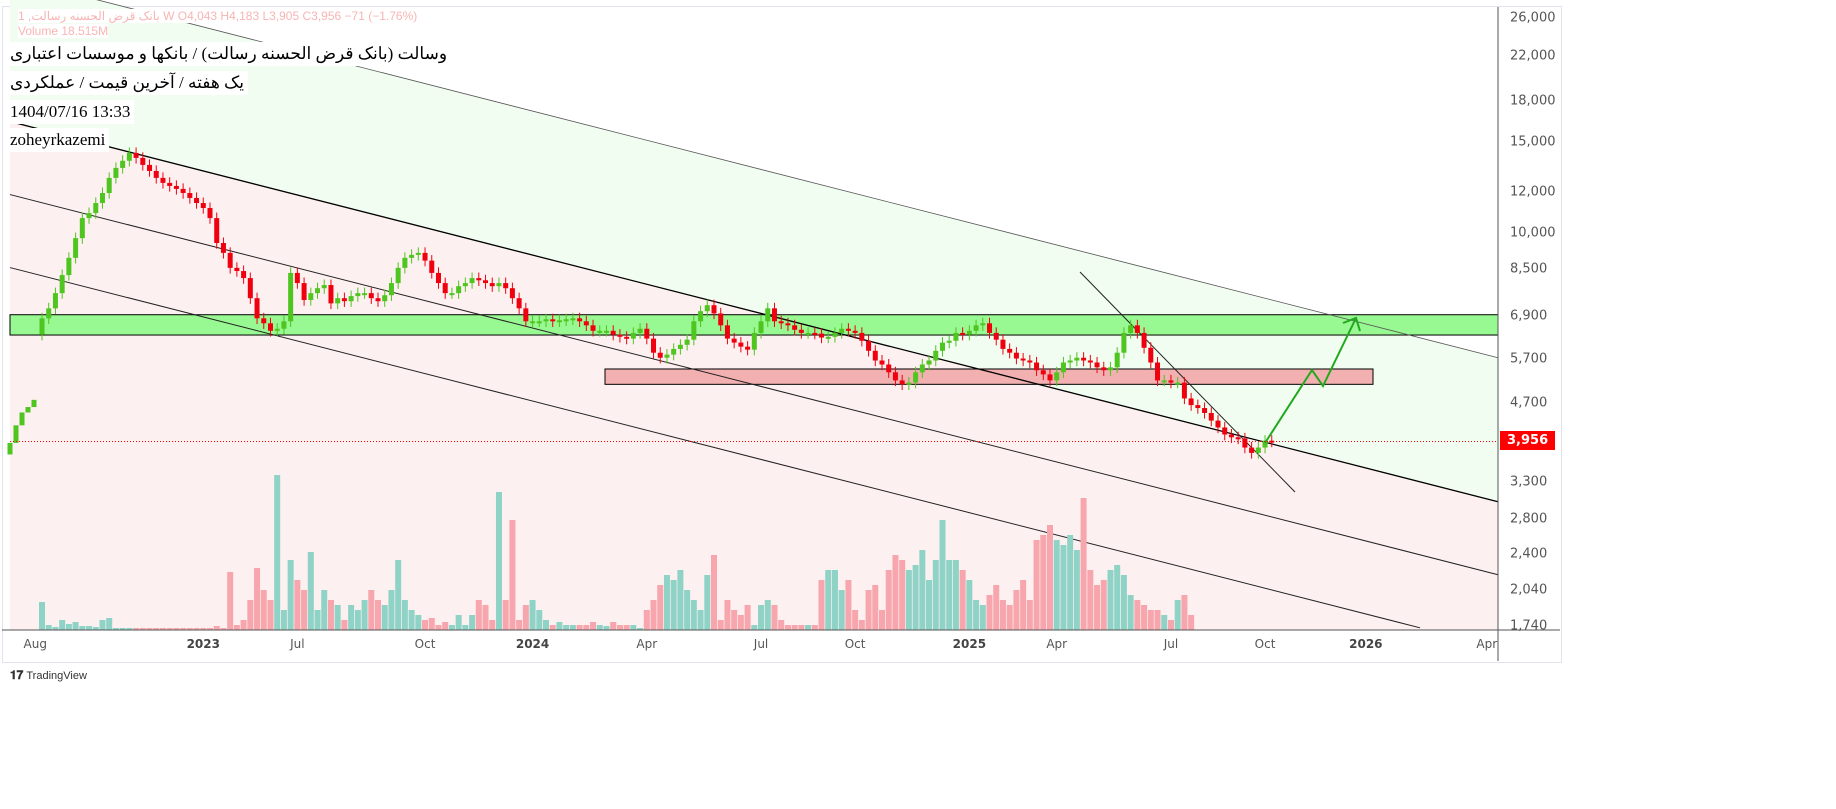 The image size is (1836, 809). What do you see at coordinates (48, 675) in the screenshot?
I see `tradingview-logo: 𝟏𝟕 TradingView` at bounding box center [48, 675].